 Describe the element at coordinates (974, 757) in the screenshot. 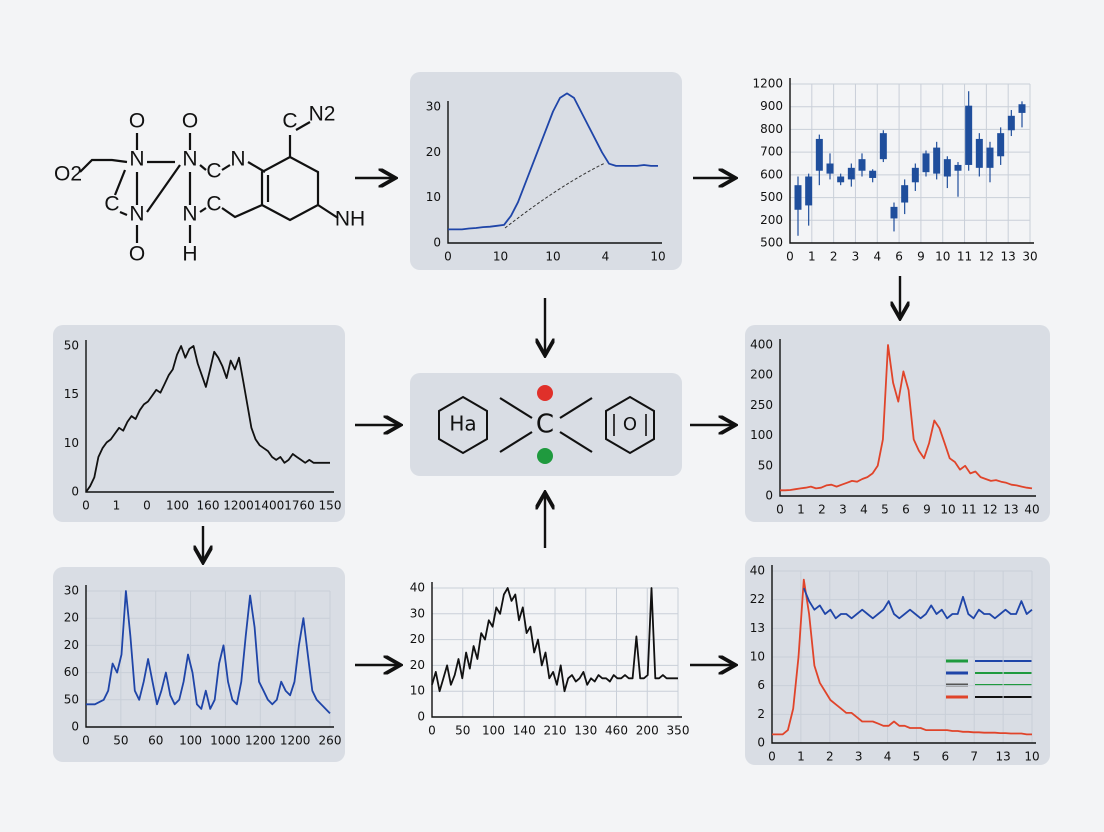

I see `x-tick-label: 7` at that location.